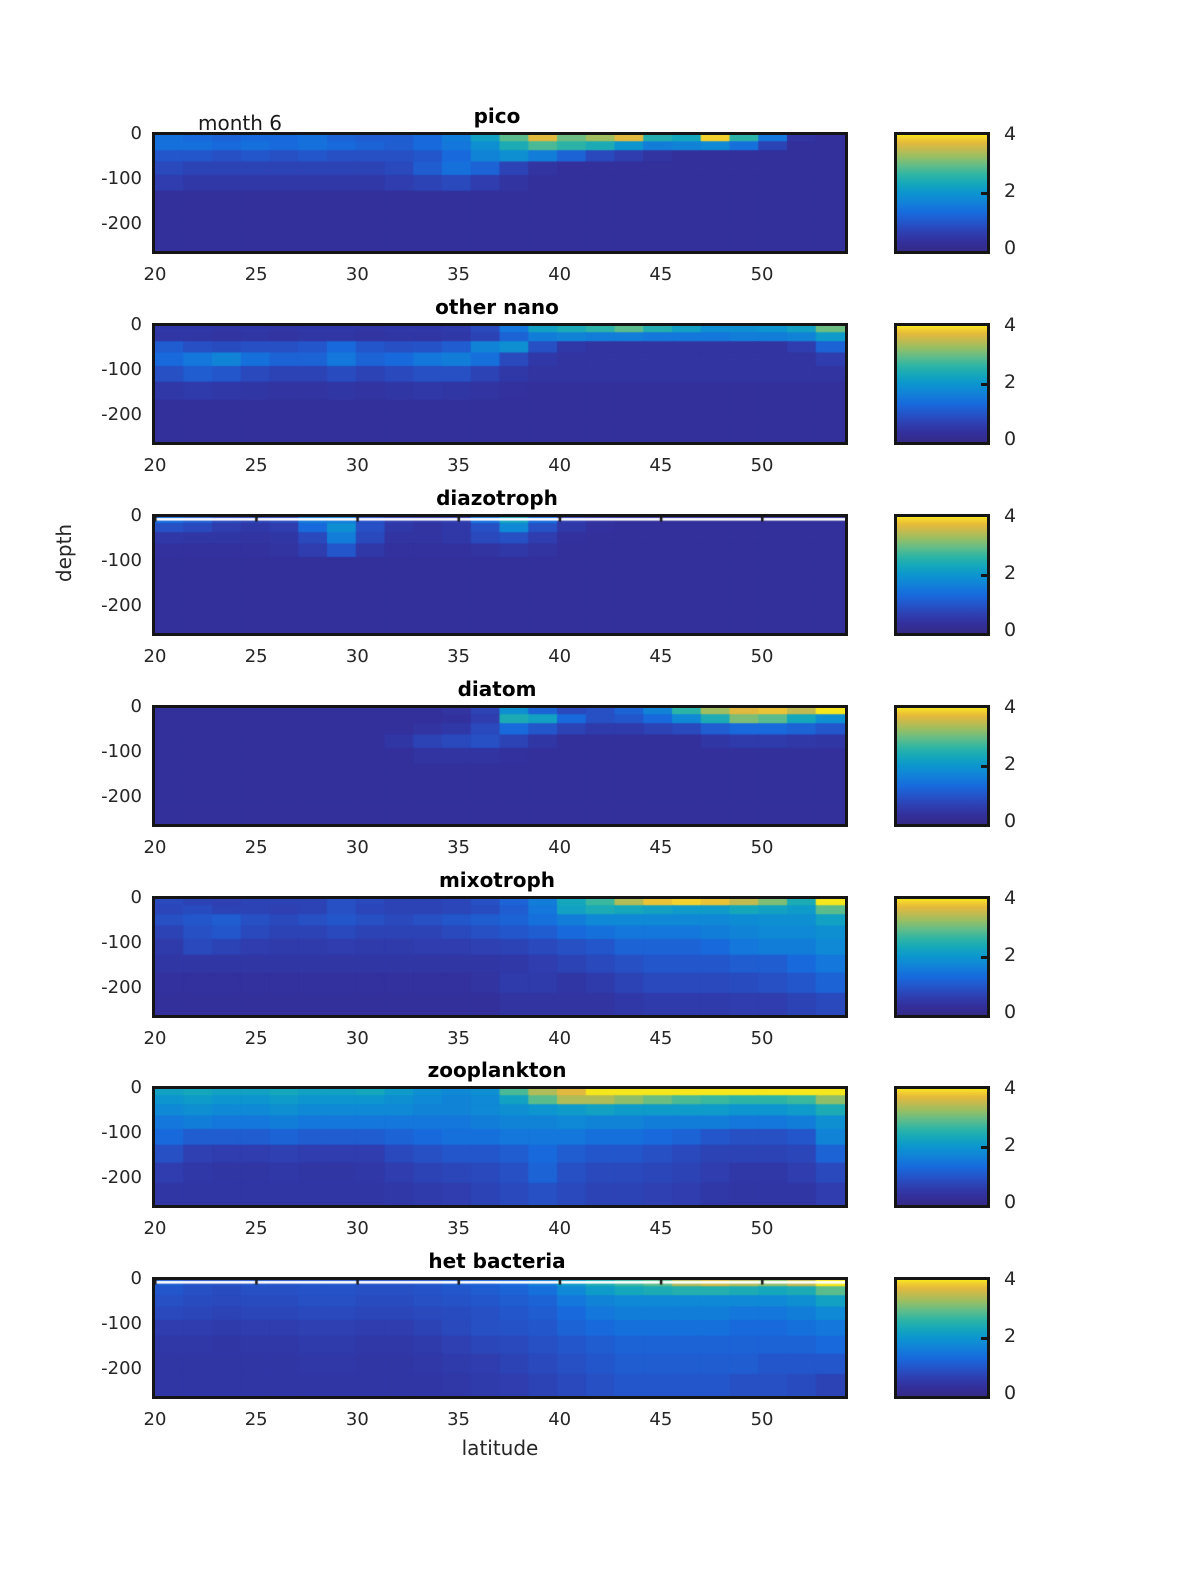 Image resolution: width=1200 pixels, height=1575 pixels. What do you see at coordinates (942, 384) in the screenshot?
I see `colorbar-other-nano` at bounding box center [942, 384].